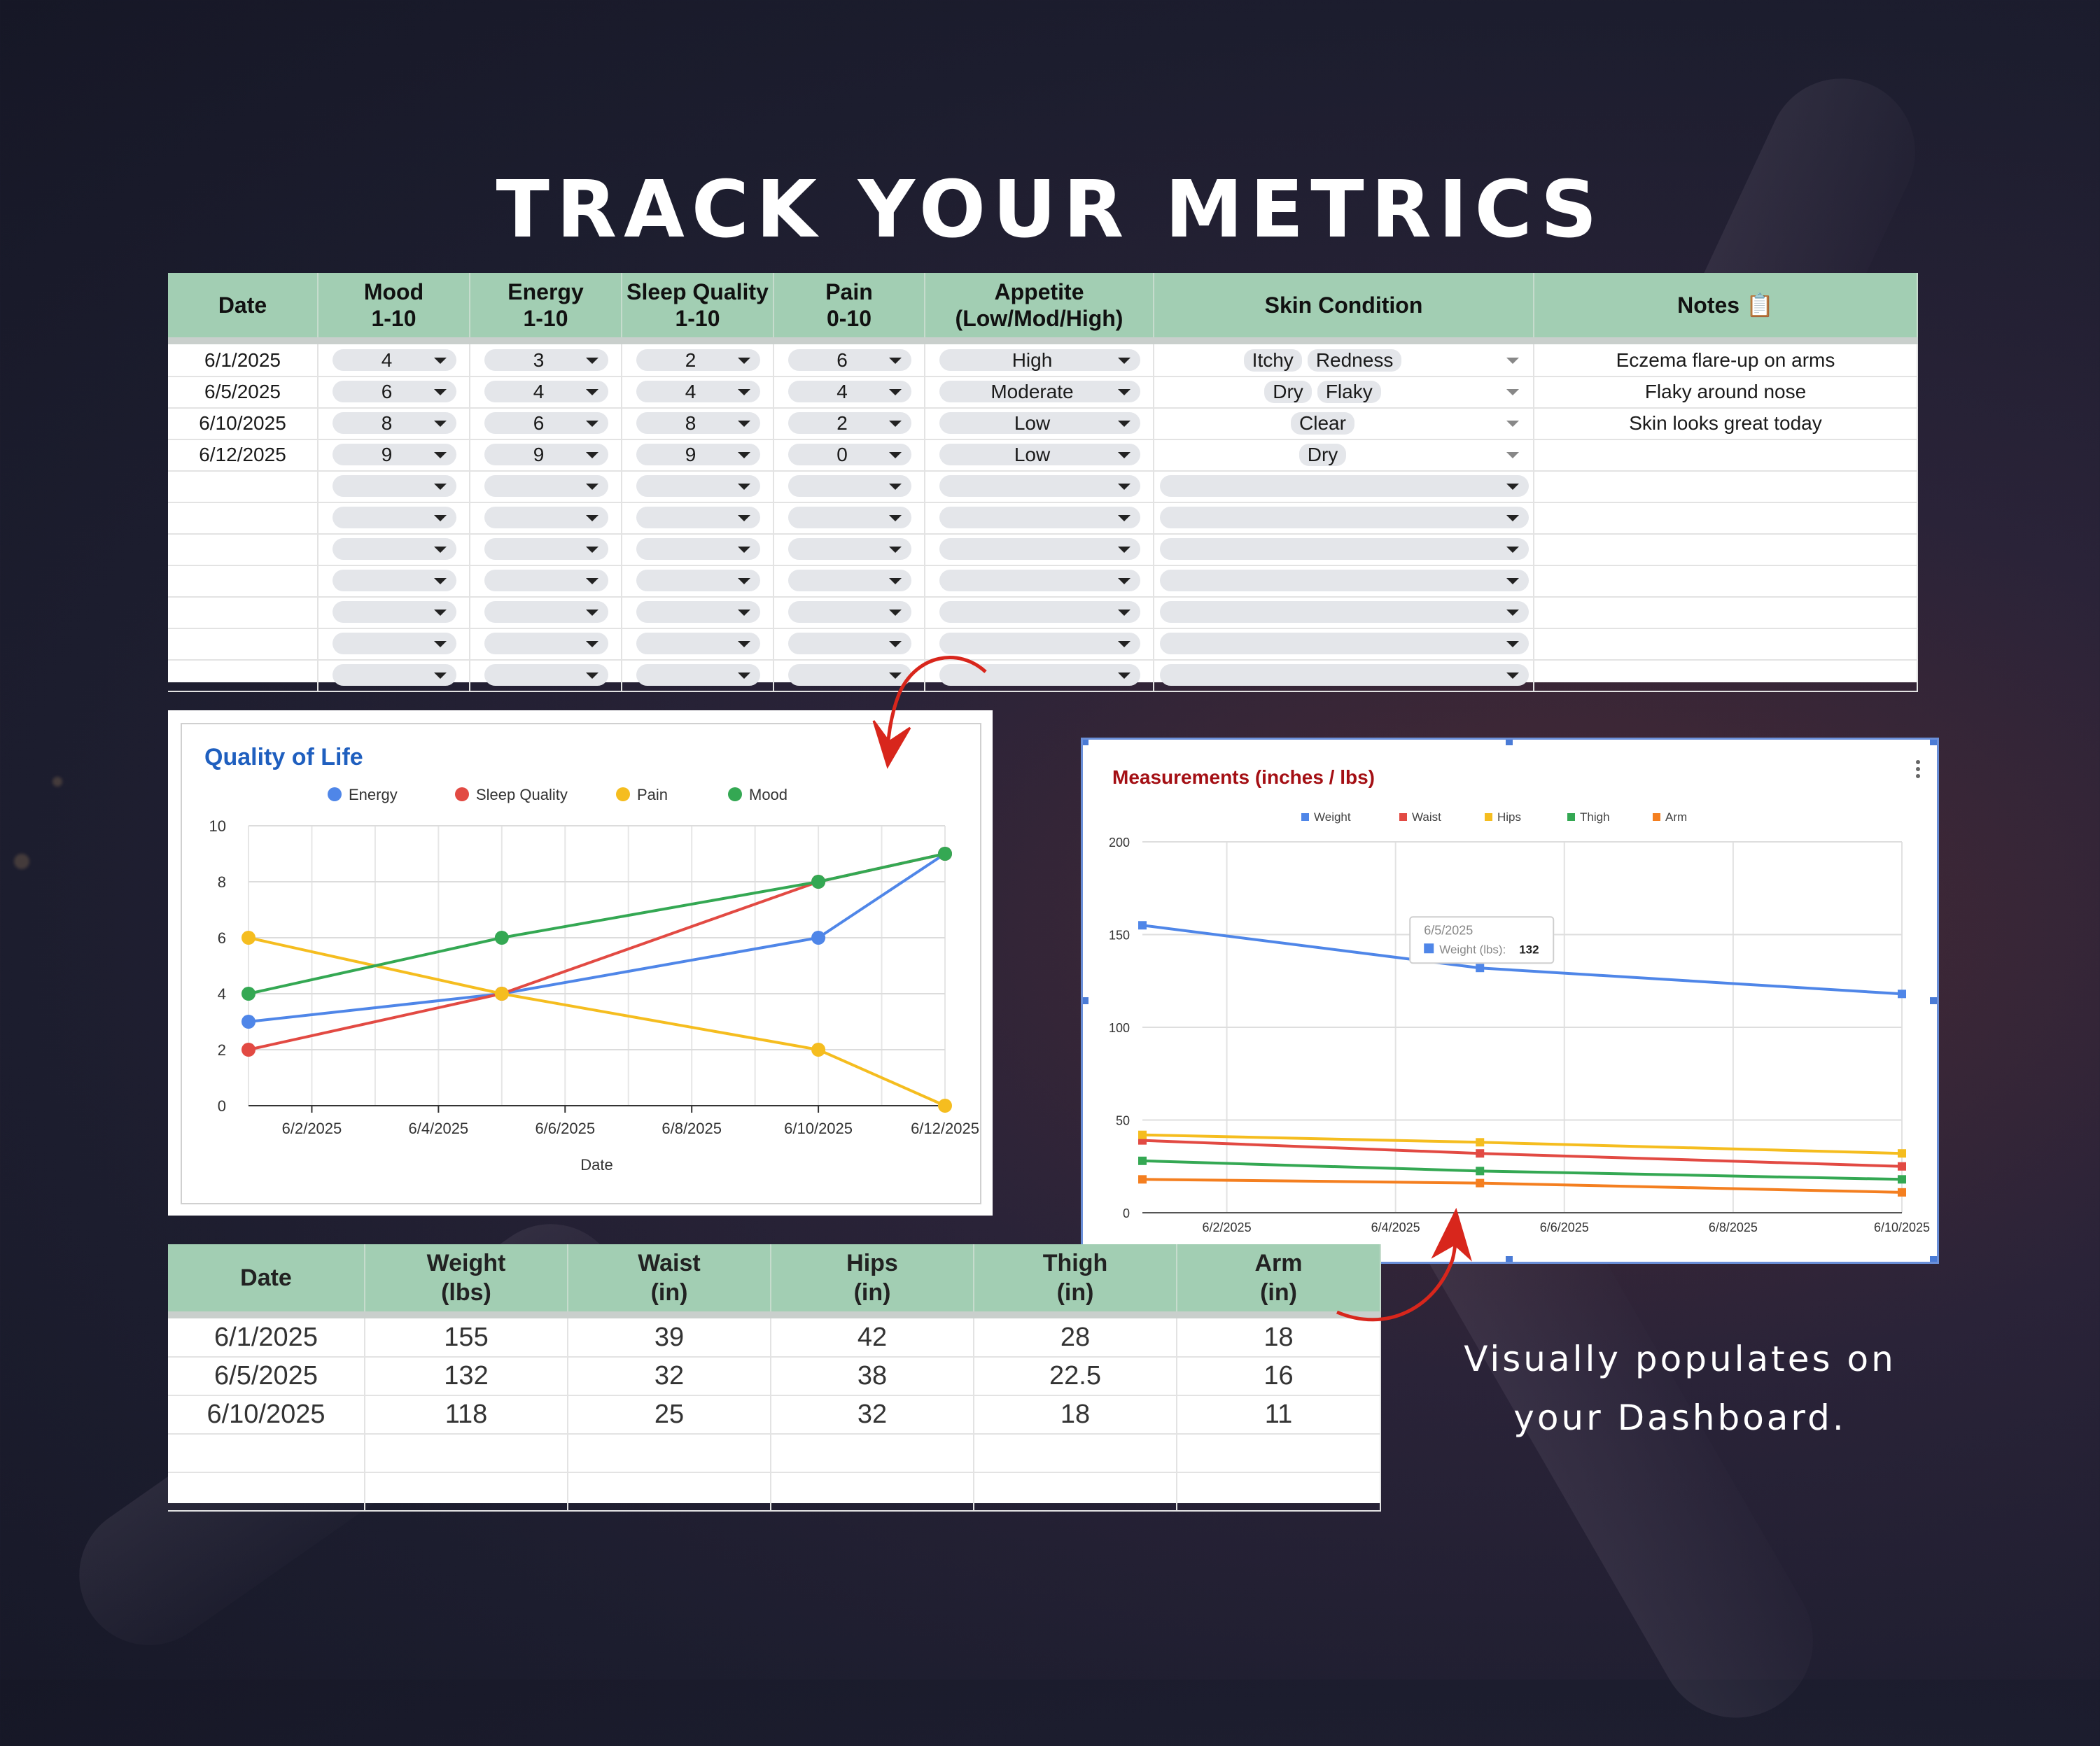 The width and height of the screenshot is (2100, 1746). What do you see at coordinates (849, 423) in the screenshot?
I see `pain-dropdown: 2` at bounding box center [849, 423].